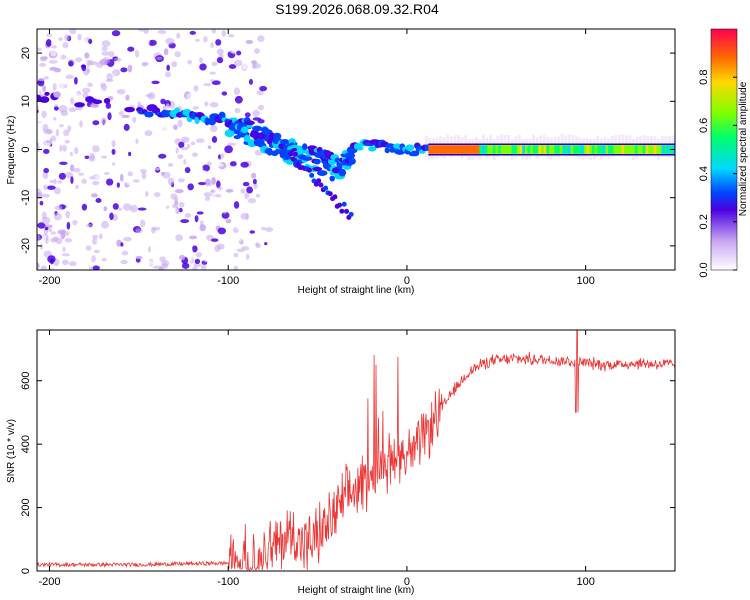 The width and height of the screenshot is (750, 600). Describe the element at coordinates (26, 507) in the screenshot. I see `snr-y-tick-label: 200` at that location.